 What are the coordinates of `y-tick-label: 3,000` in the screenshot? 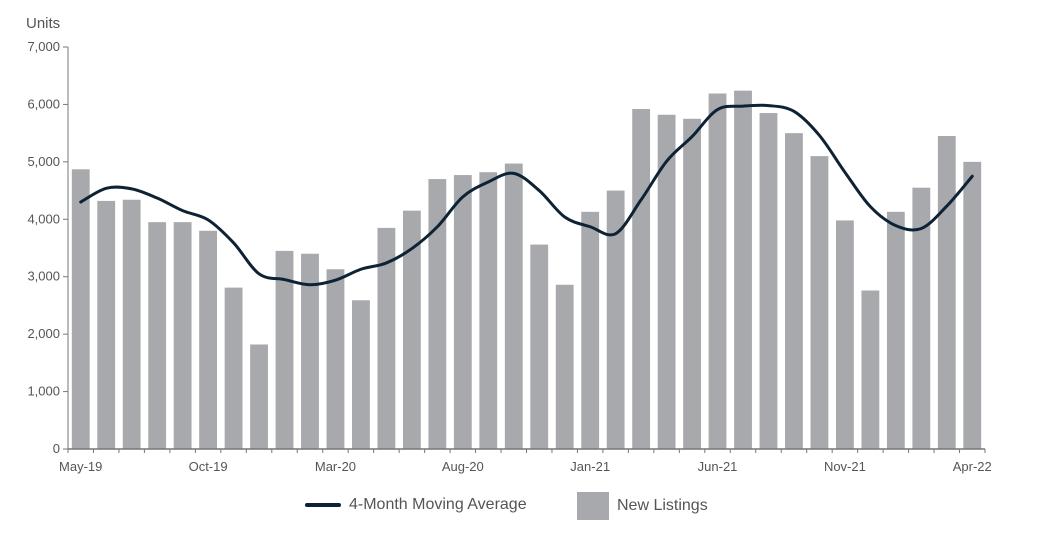 It's located at (43, 276).